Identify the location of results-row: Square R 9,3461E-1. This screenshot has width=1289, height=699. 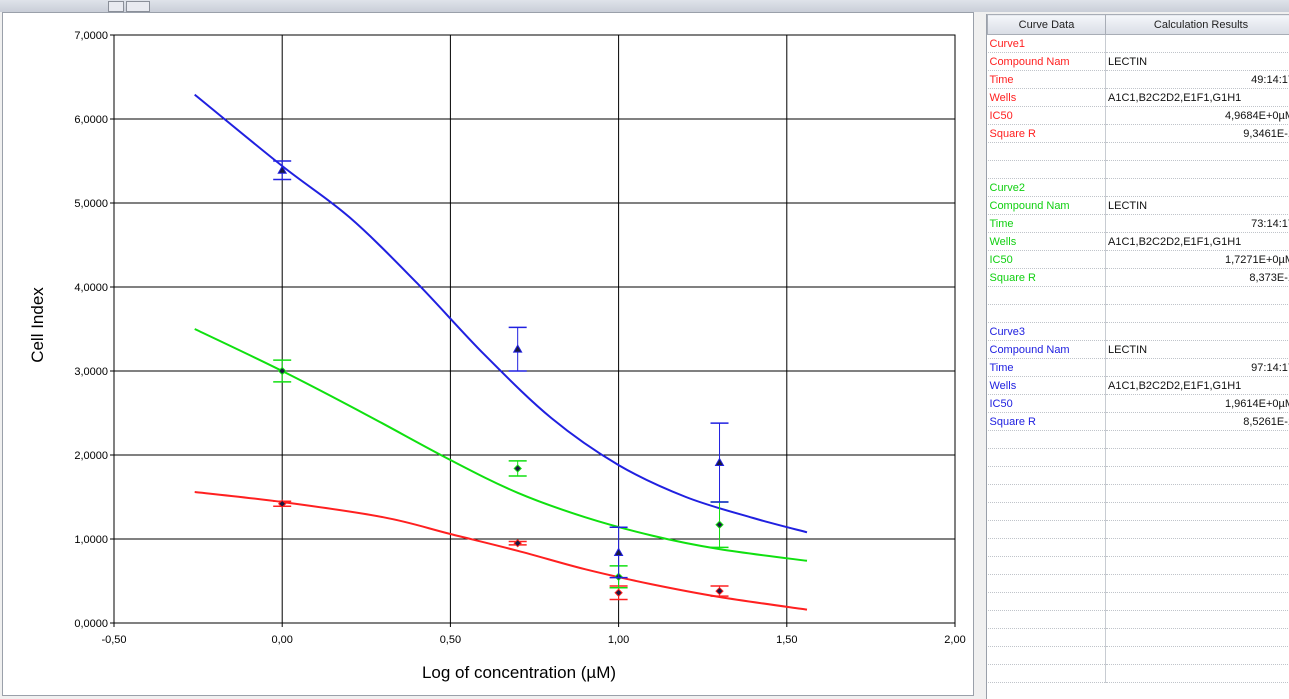
(1138, 133).